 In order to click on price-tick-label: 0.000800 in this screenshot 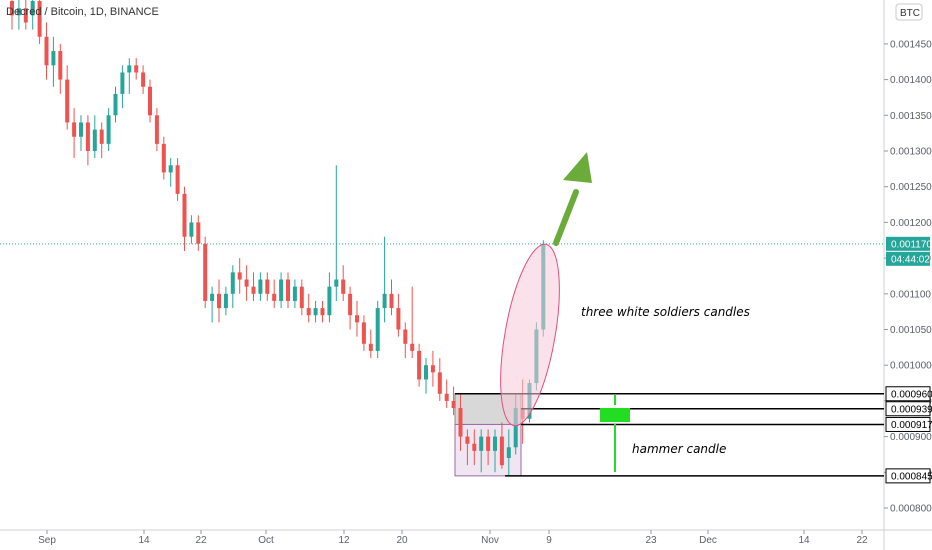, I will do `click(911, 509)`.